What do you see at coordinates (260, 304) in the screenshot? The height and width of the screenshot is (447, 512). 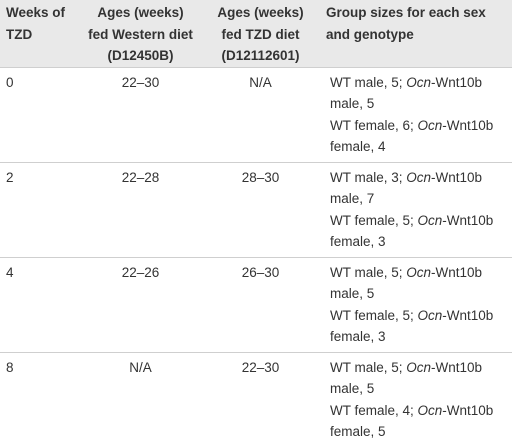 I see `tzd-cell: 26–30` at bounding box center [260, 304].